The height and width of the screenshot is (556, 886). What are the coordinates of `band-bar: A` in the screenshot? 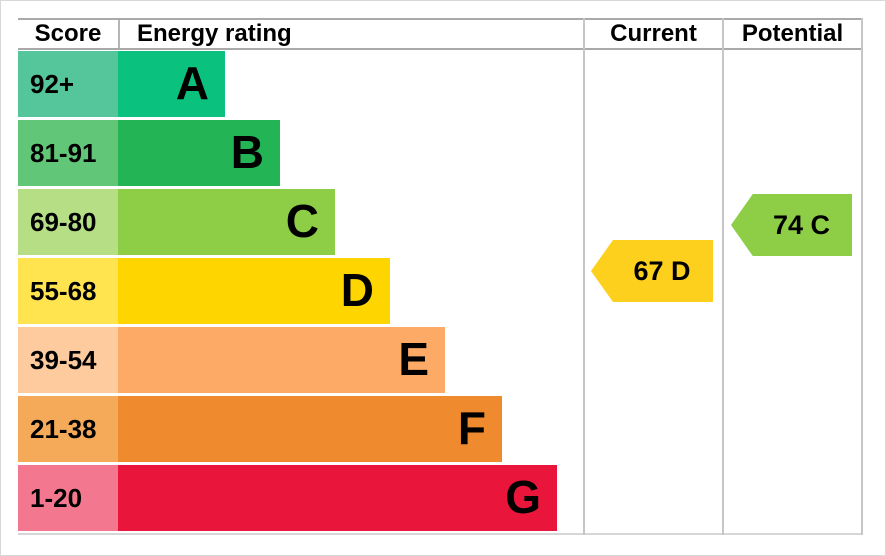 It's located at (171, 84).